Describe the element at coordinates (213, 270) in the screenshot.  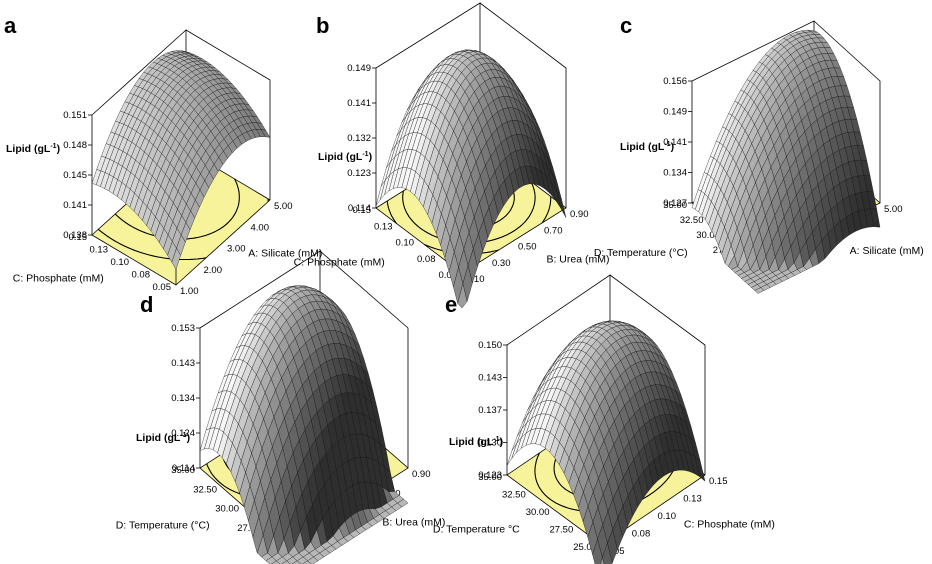
I see `x-tick-label: 2.00` at that location.